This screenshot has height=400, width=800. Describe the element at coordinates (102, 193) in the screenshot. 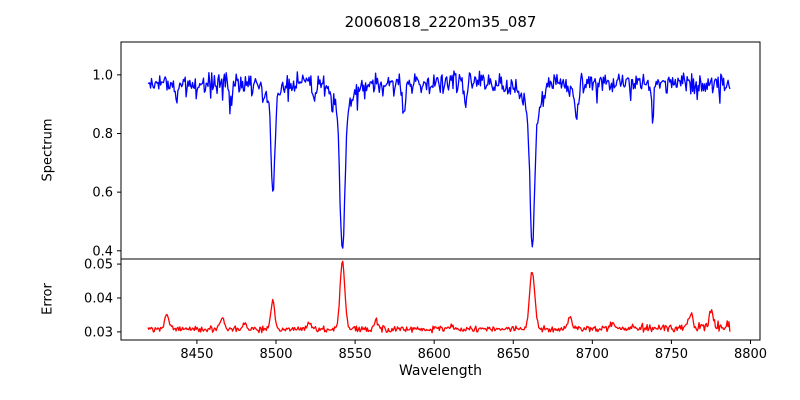

I see `spectrum-y-tick-label: 0.6` at that location.